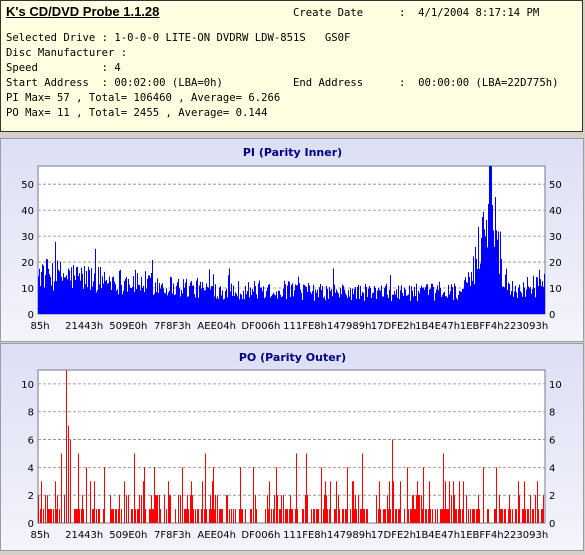 This screenshot has height=555, width=585. I want to click on po-x-tick-label: 111FE8h, so click(305, 535).